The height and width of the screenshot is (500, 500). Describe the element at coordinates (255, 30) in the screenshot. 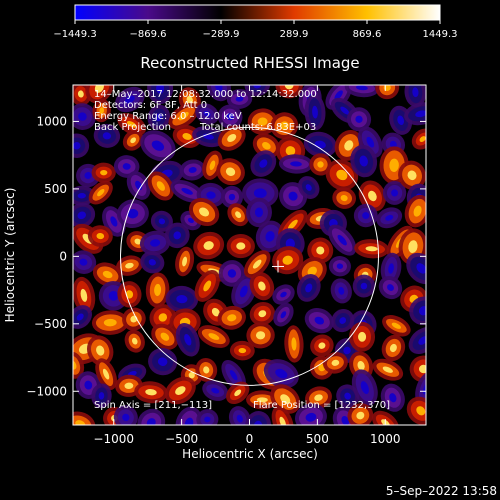

I see `colorbar-ticks: −1449.3 −869.6 −289.9 289.9 869.6 1449.3` at that location.